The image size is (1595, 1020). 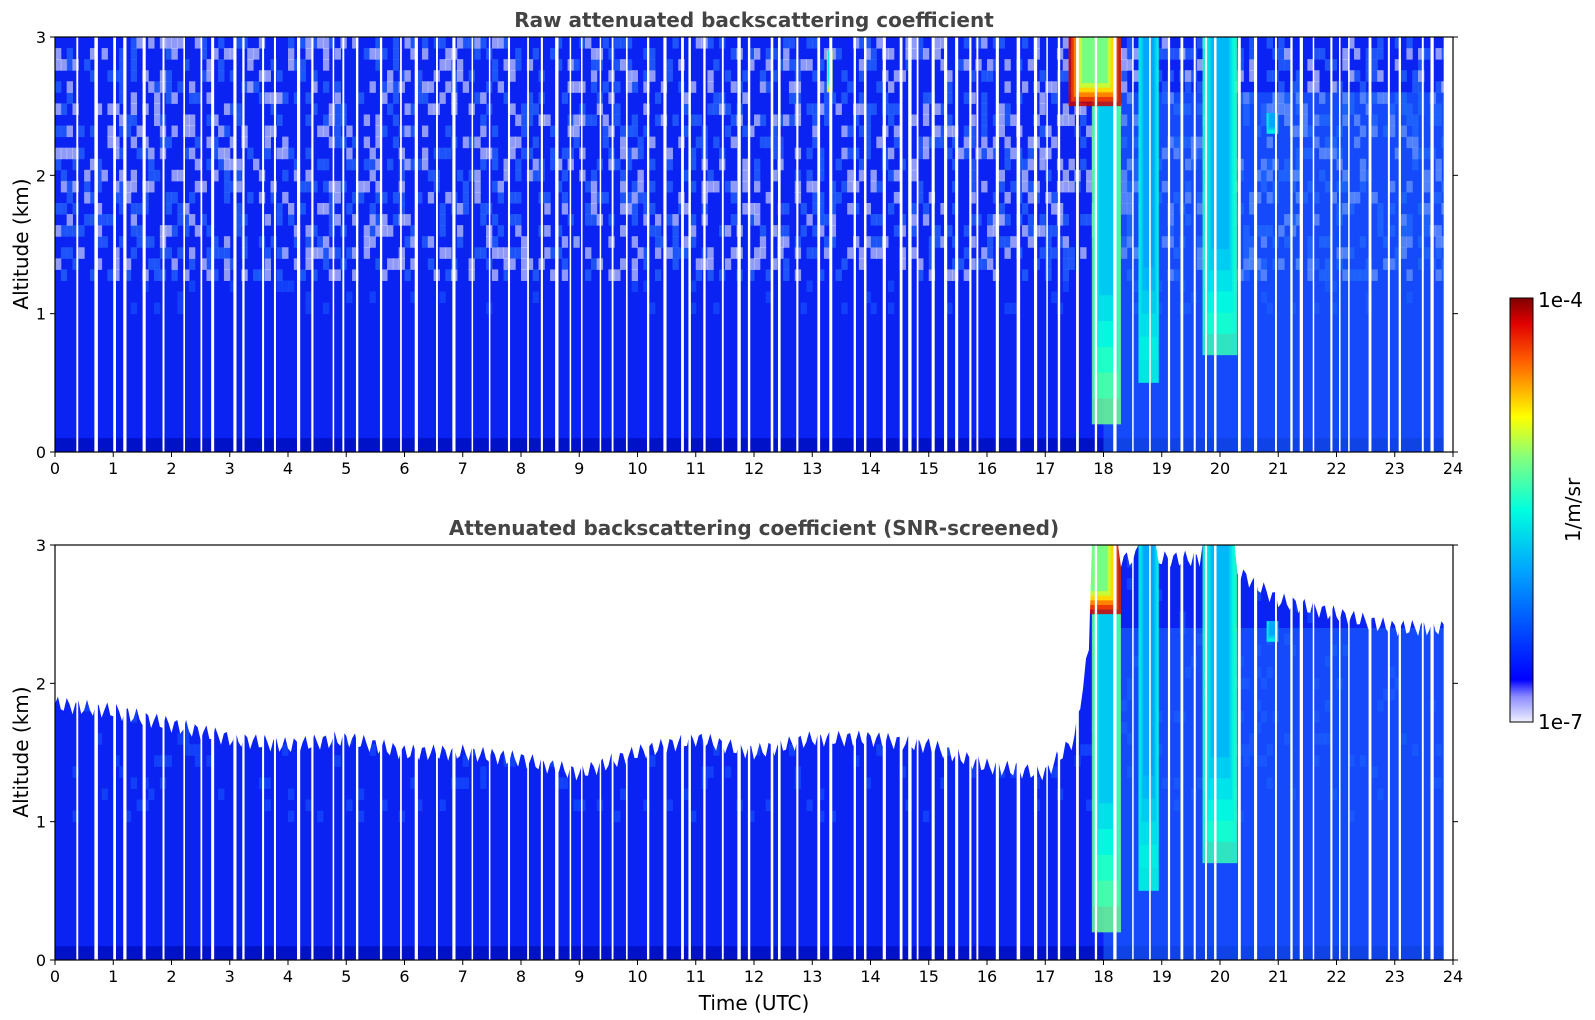 I want to click on colorbar-max-label: 1e-4, so click(x=1560, y=300).